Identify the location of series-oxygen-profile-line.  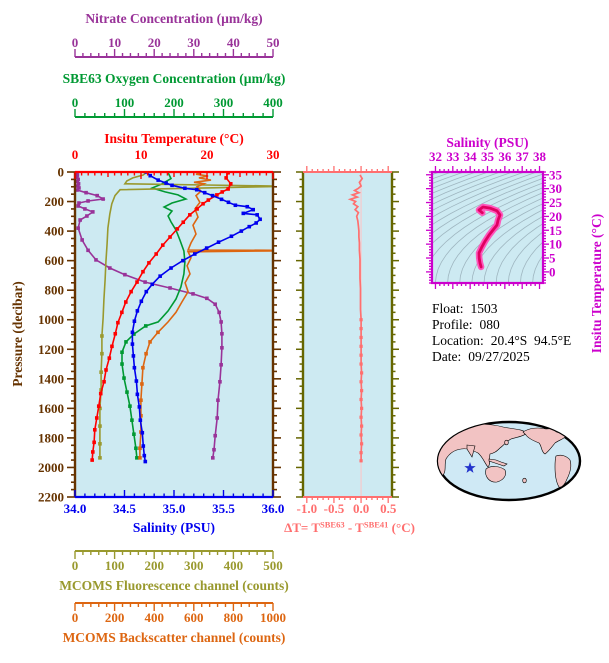
(155, 315).